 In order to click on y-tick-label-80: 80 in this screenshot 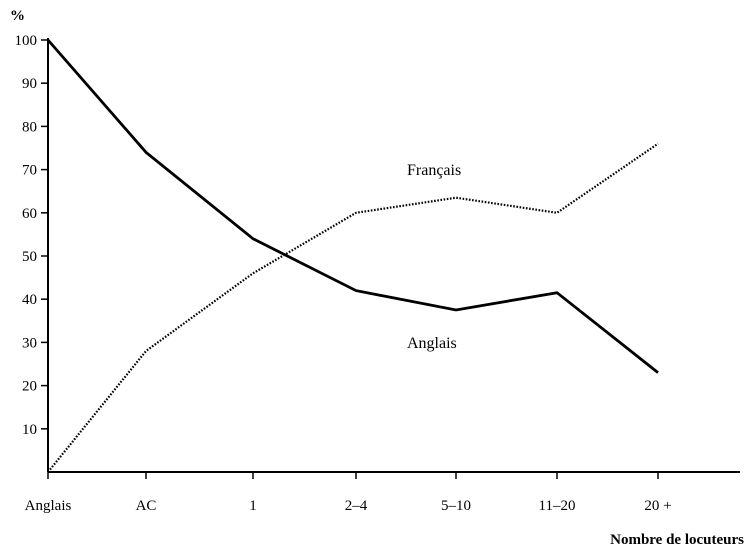, I will do `click(29, 127)`.